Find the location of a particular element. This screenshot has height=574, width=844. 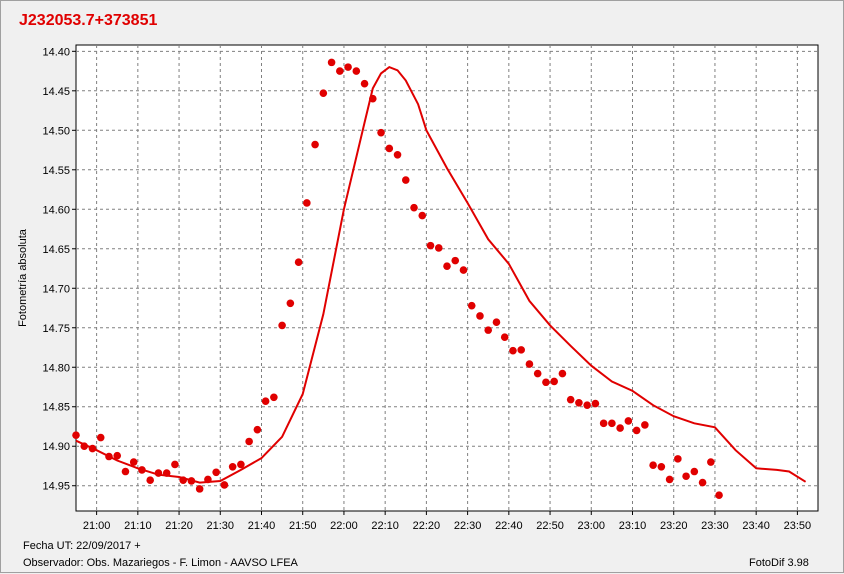

x-tick-label: 22:10 is located at coordinates (385, 526).